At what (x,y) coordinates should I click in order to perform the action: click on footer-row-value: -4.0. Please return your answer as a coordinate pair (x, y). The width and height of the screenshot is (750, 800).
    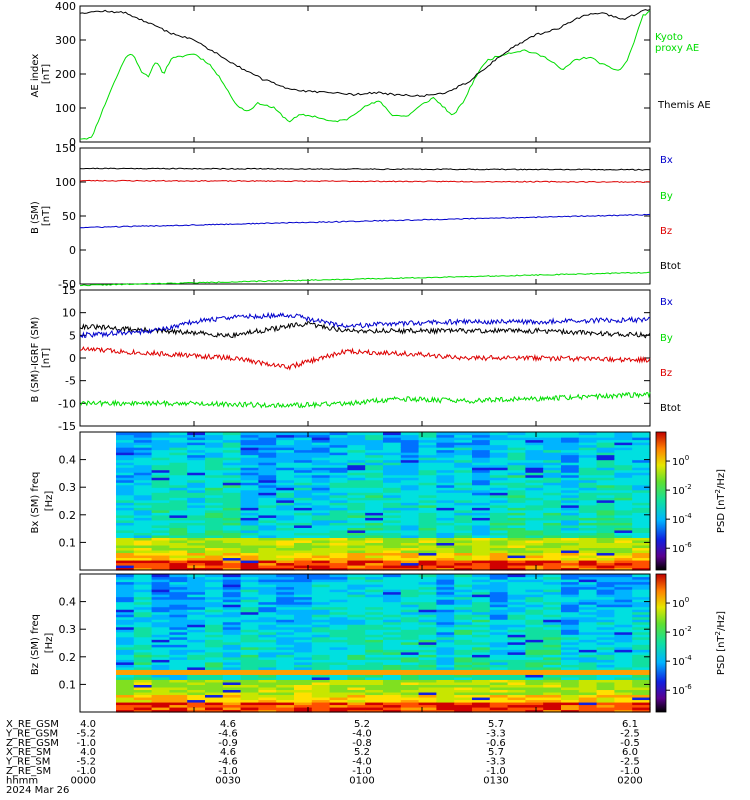
    Looking at the image, I should click on (362, 733).